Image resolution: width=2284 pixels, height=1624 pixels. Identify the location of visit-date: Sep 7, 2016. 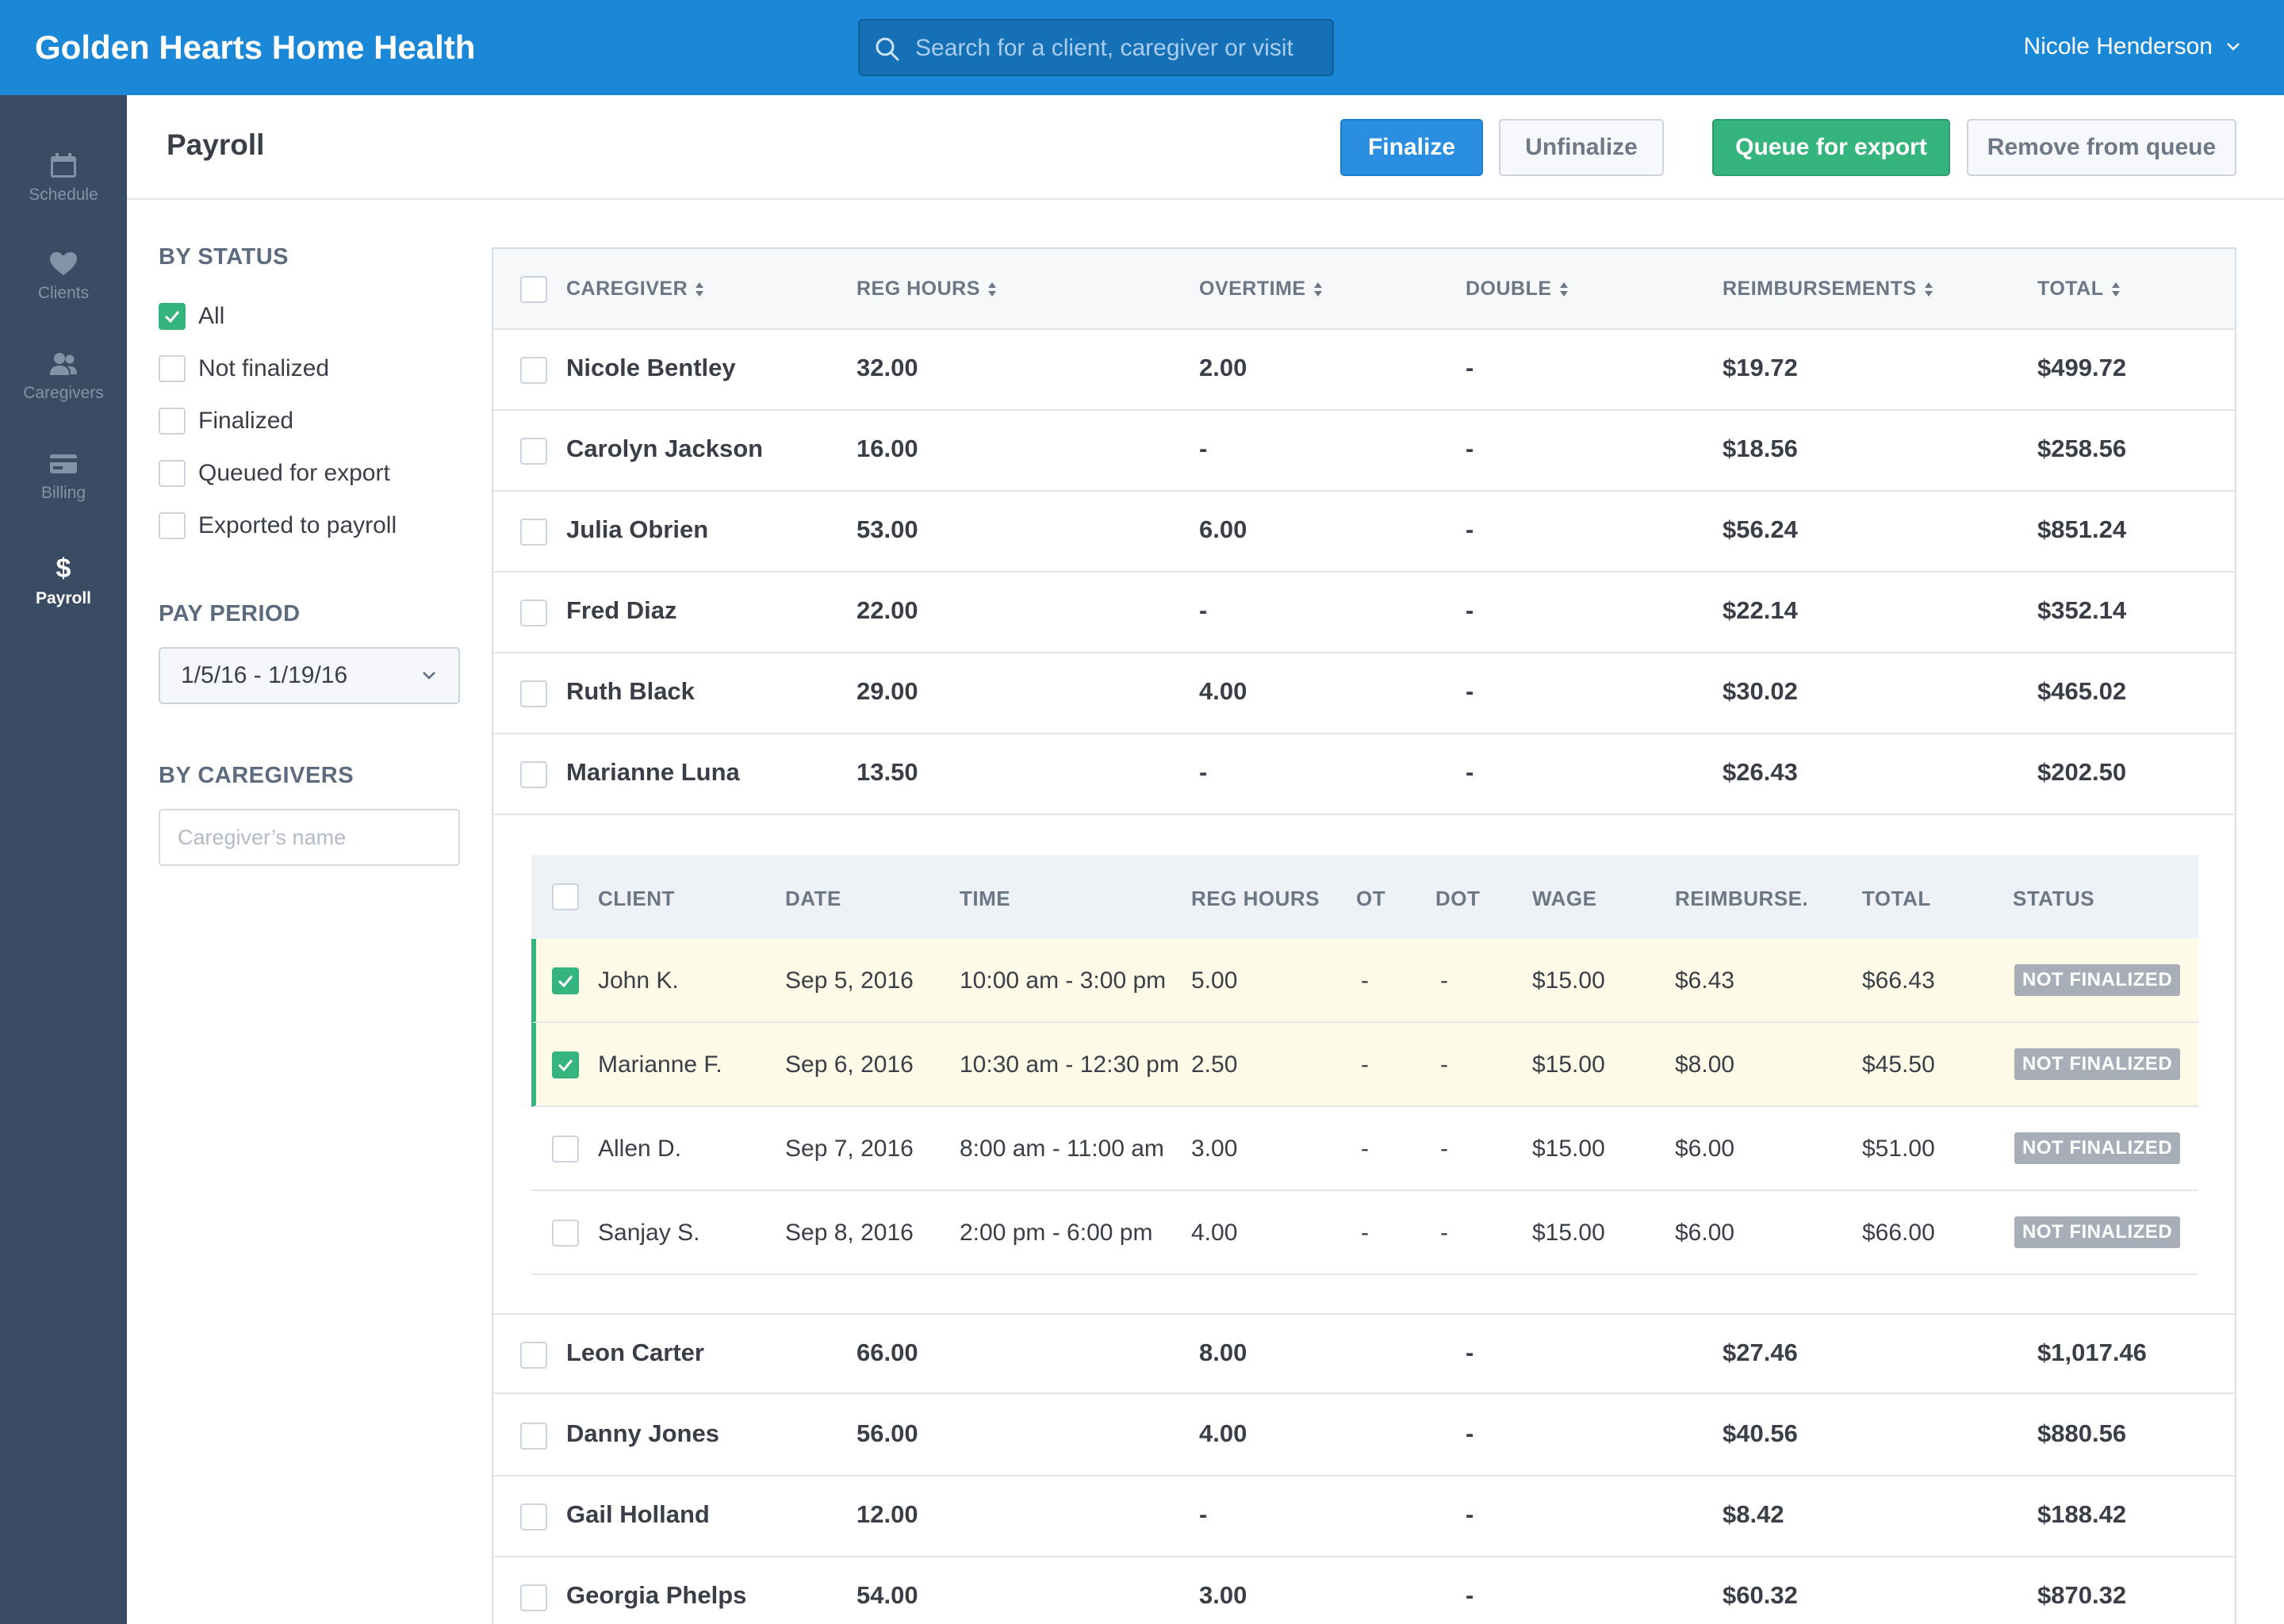
(849, 1149).